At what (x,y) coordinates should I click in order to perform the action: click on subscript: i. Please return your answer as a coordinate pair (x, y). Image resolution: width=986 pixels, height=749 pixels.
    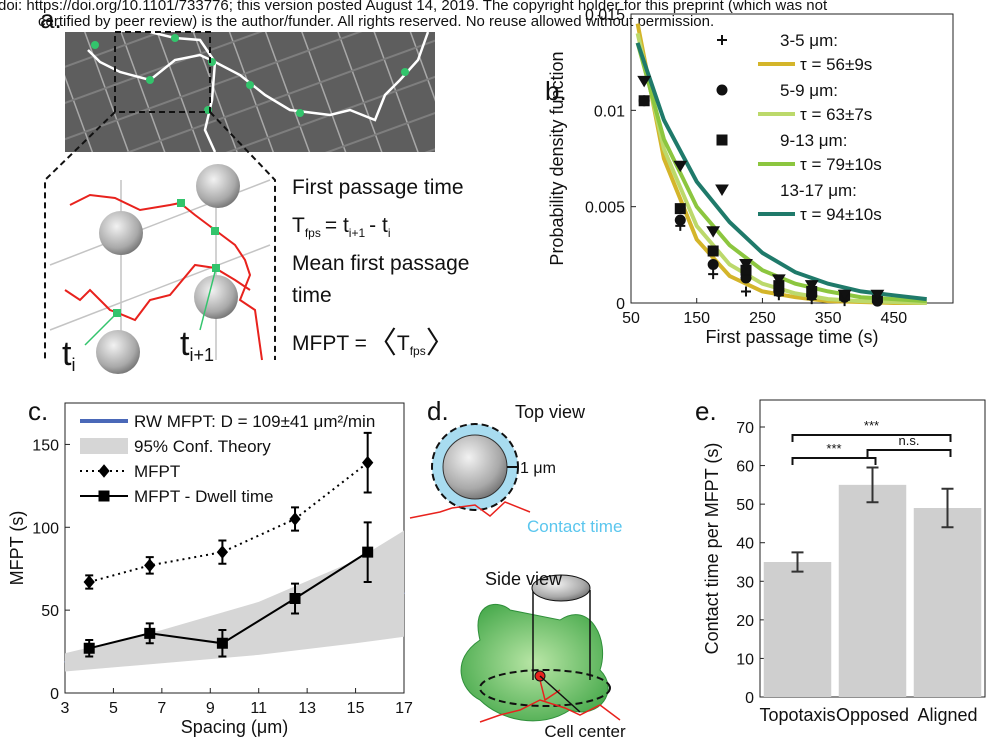
    Looking at the image, I should click on (73, 365).